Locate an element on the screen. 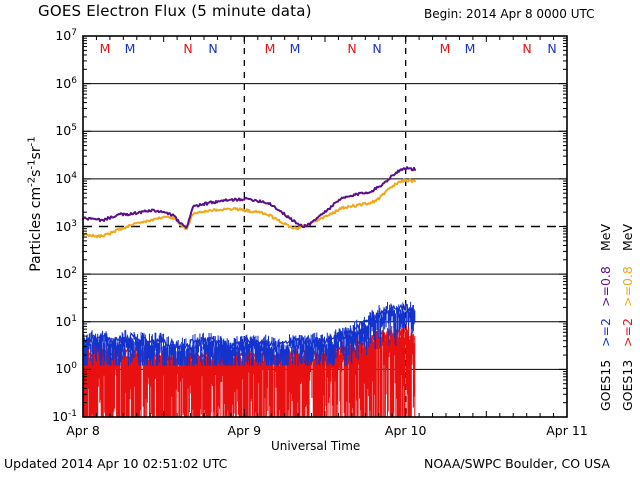 Image resolution: width=640 pixels, height=480 pixels. y-tick-label: 10⁴ is located at coordinates (66, 178).